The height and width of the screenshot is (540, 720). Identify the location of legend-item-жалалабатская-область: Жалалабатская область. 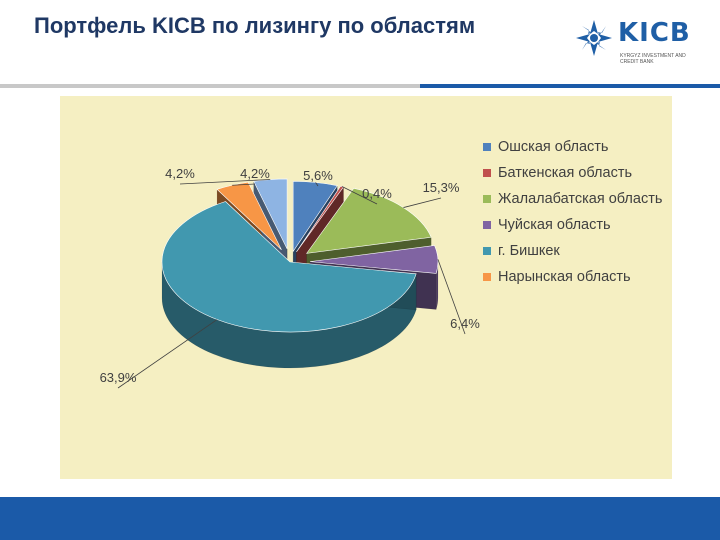
(573, 199).